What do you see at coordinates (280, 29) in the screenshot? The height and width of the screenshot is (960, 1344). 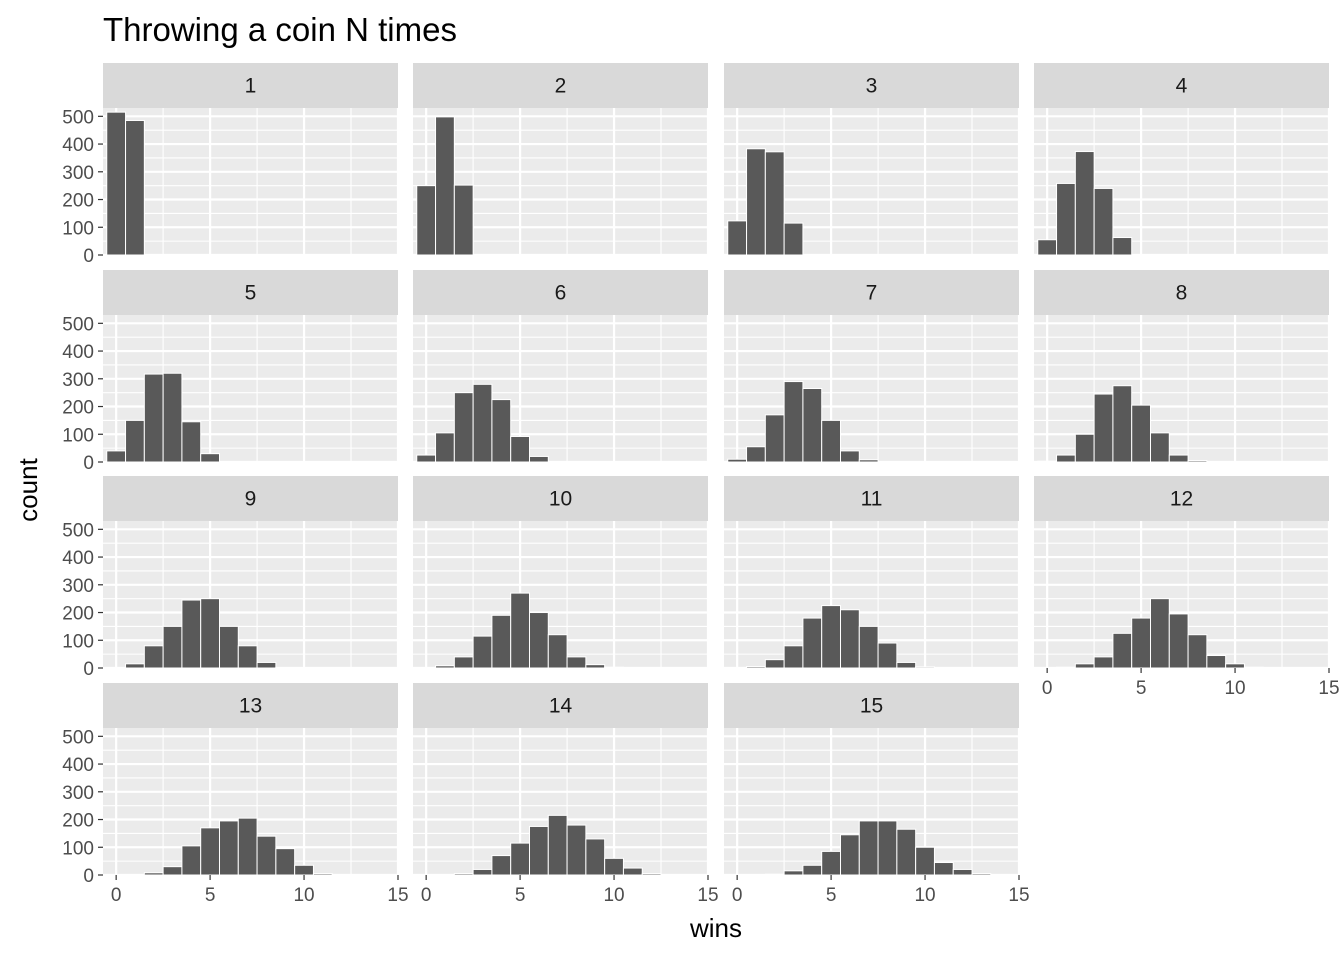 I see `chart-title: Throwing a coin N times` at bounding box center [280, 29].